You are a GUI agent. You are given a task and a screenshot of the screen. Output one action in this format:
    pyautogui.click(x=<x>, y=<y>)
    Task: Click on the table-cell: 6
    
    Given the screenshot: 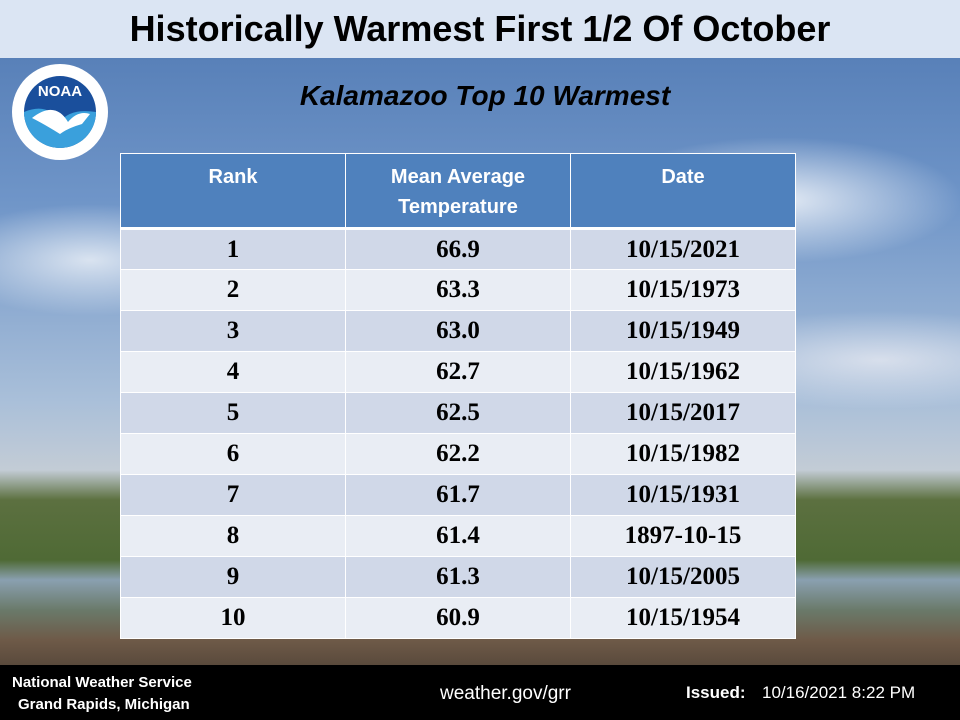 What is the action you would take?
    pyautogui.click(x=233, y=454)
    